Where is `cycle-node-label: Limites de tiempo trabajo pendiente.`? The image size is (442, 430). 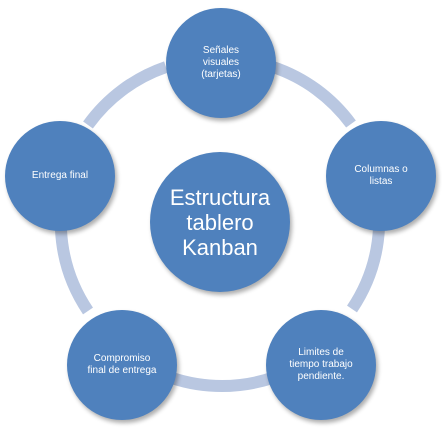 cycle-node-label: Limites de tiempo trabajo pendiente. is located at coordinates (321, 364).